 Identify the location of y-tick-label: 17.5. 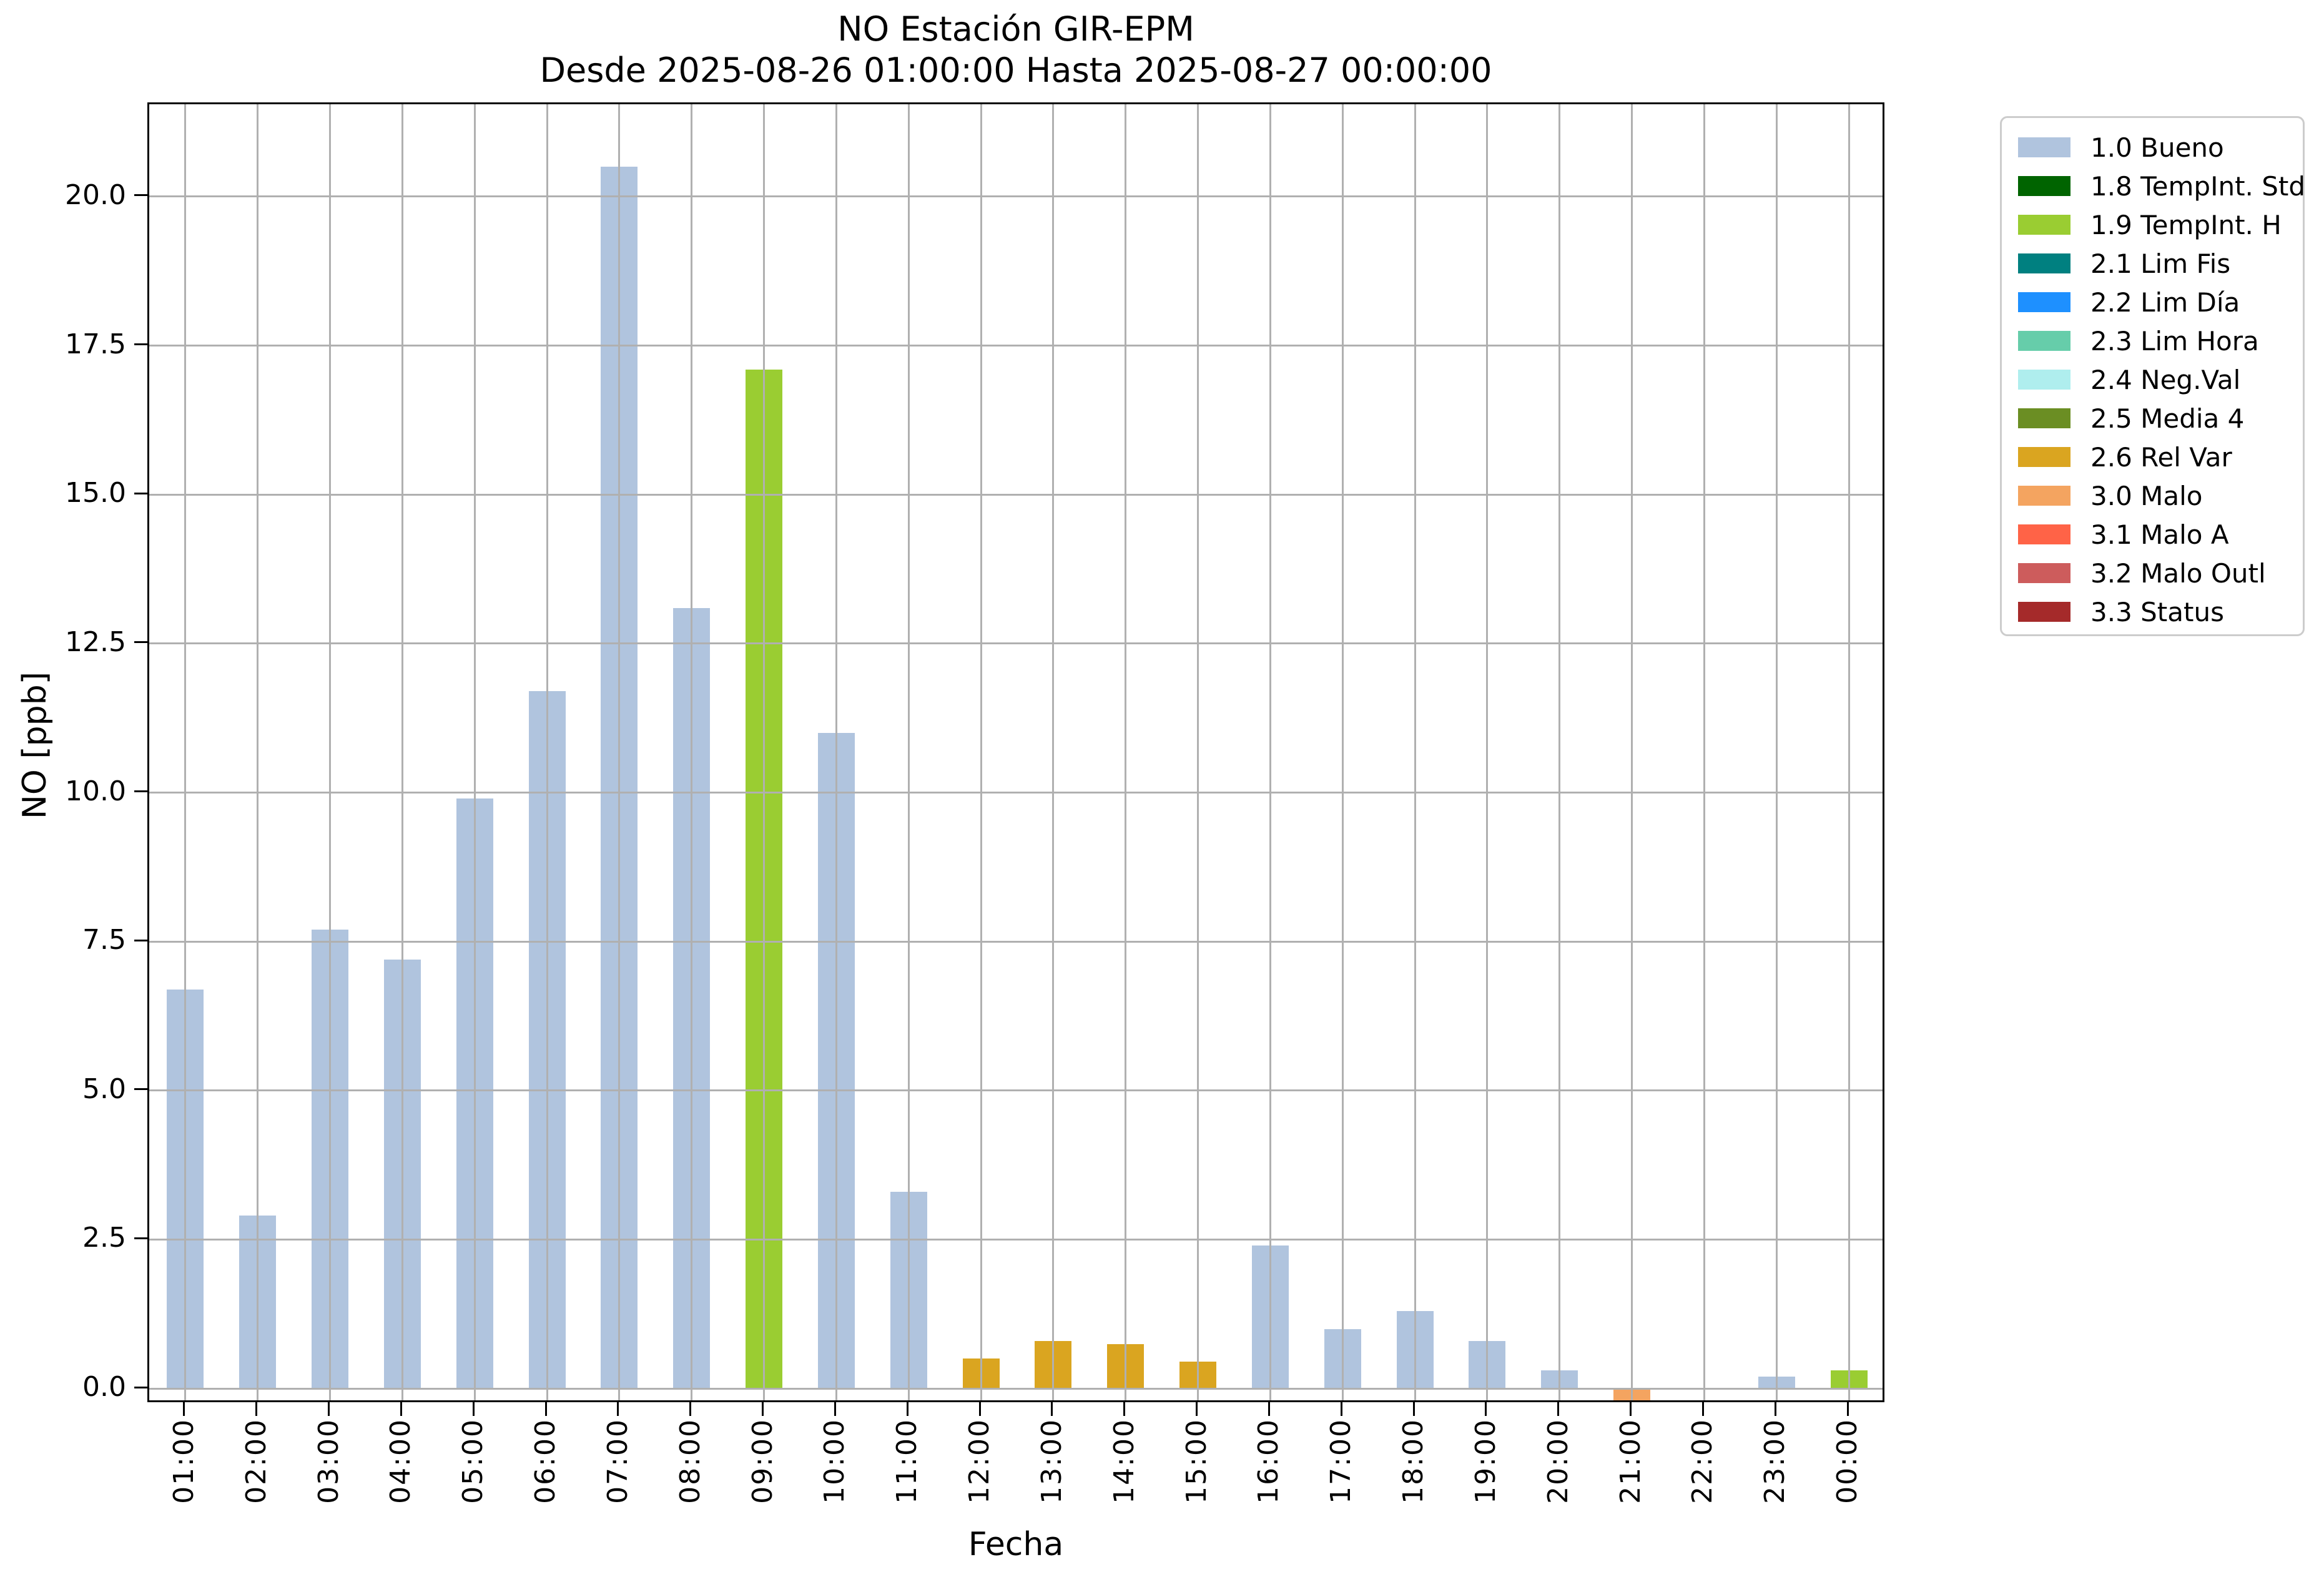
(95, 344).